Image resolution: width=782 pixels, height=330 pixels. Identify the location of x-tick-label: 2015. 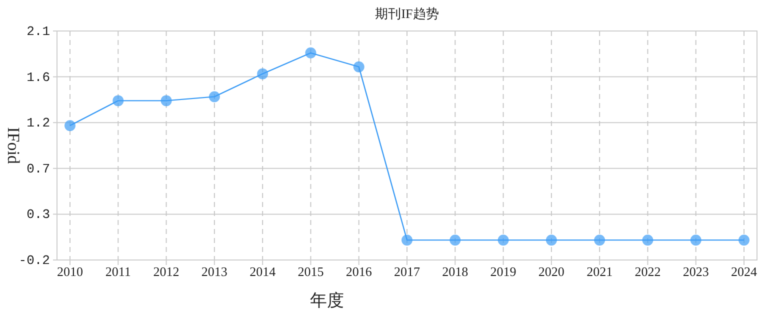
(311, 271).